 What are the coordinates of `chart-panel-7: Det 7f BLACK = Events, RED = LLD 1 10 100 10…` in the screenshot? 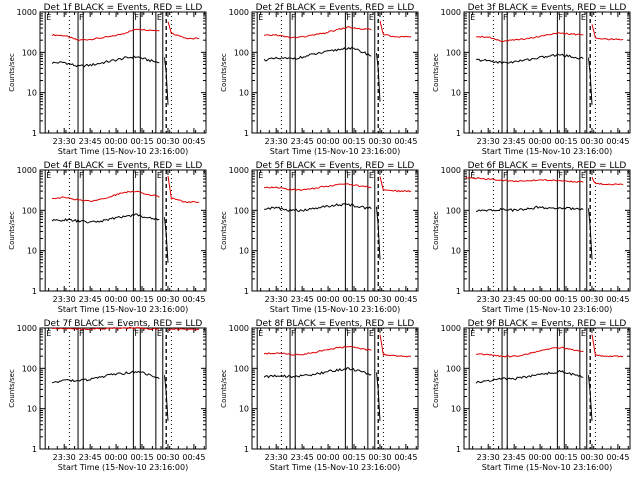 It's located at (107, 395).